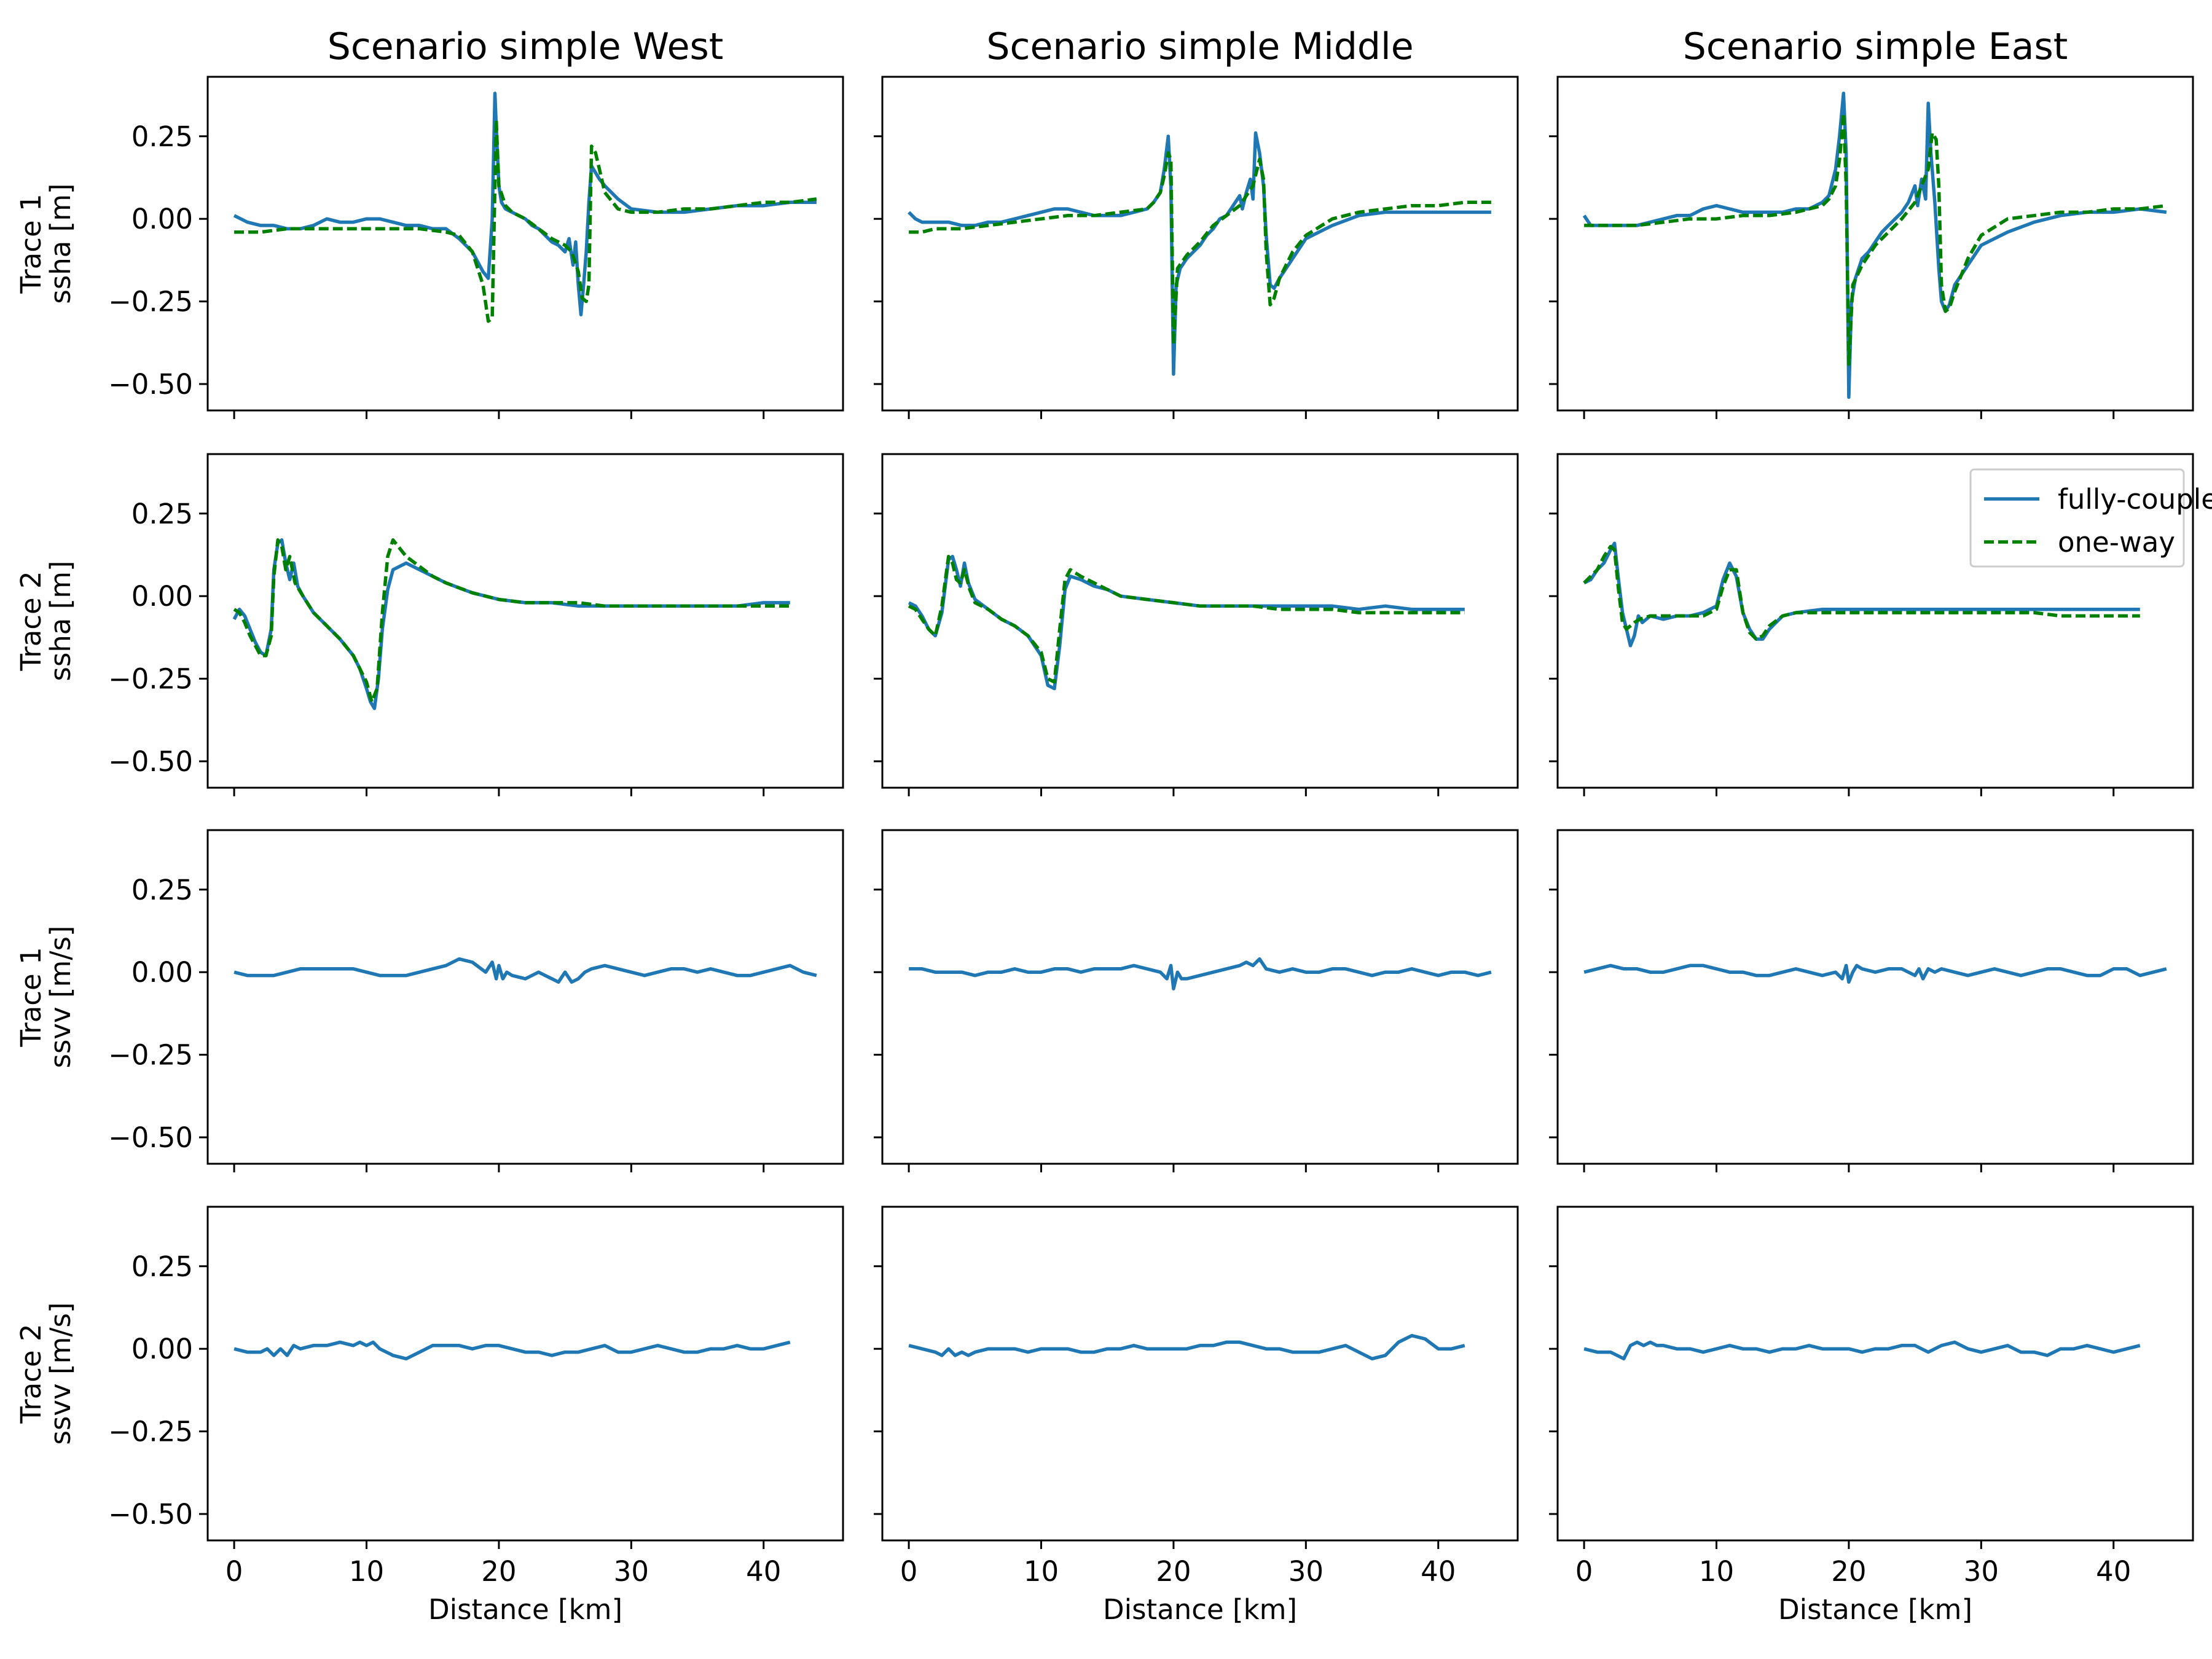 The image size is (2212, 1659). Describe the element at coordinates (2116, 542) in the screenshot. I see `legend-label: one-way` at that location.